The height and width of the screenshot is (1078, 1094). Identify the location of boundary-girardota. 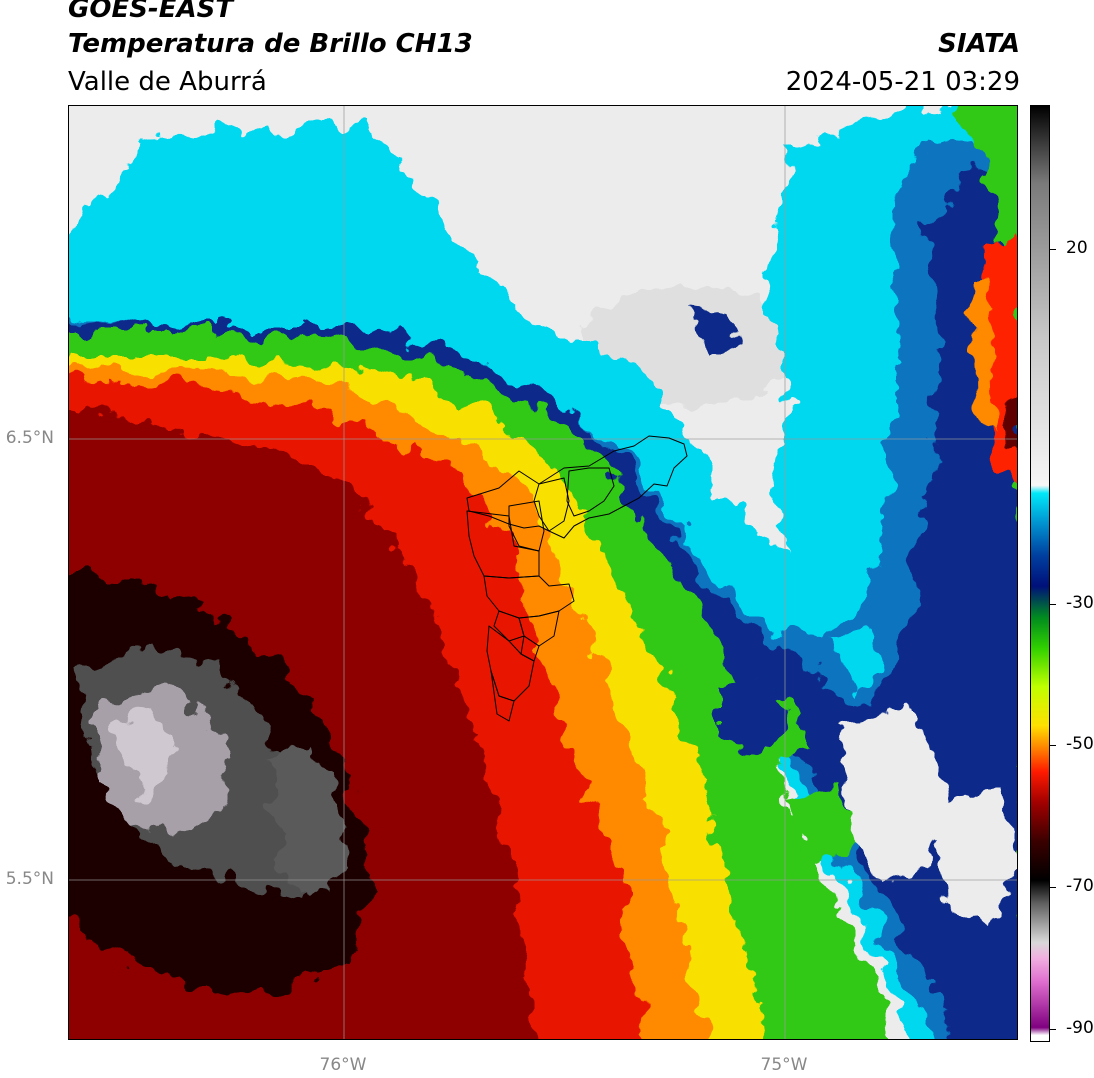
(551, 504).